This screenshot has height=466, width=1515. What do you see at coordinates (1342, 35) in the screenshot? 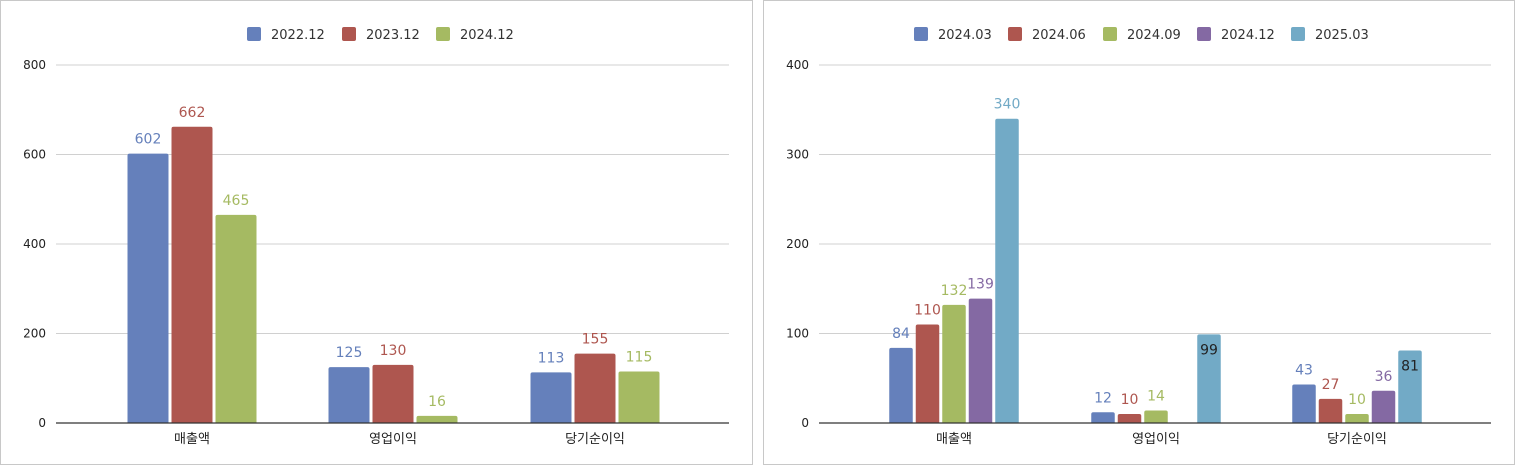
I see `legend-label: 2025.03` at bounding box center [1342, 35].